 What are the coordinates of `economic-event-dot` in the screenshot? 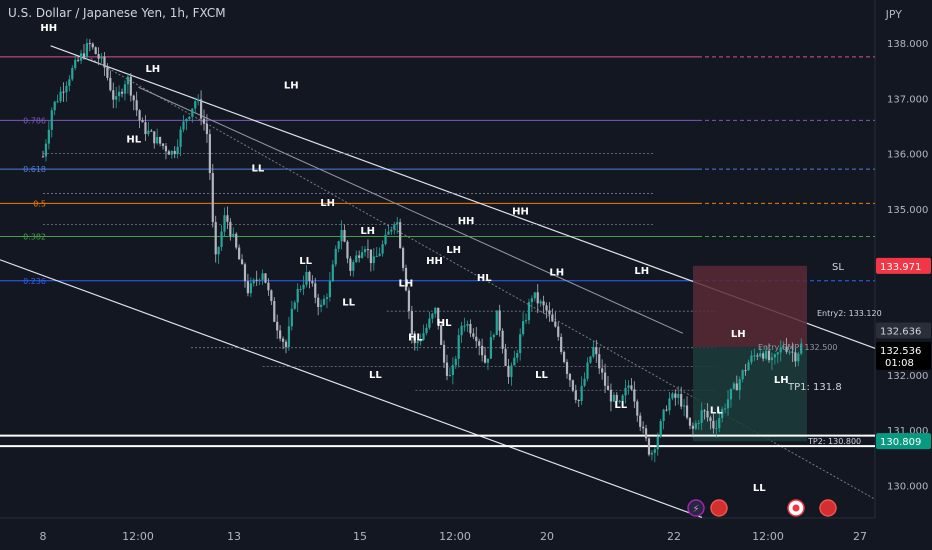 It's located at (796, 508).